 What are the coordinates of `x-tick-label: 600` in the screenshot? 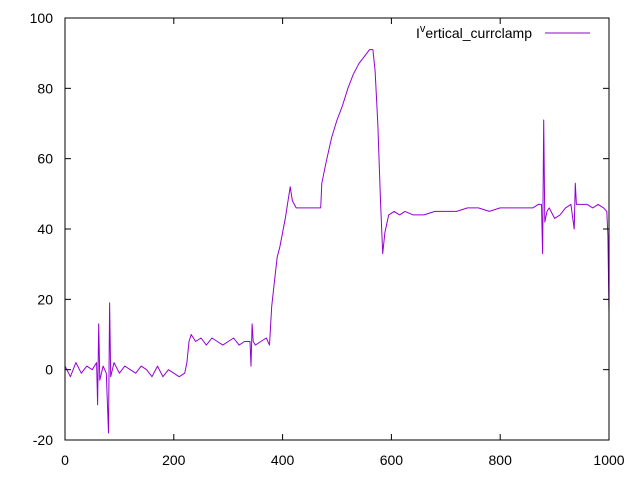 It's located at (392, 460).